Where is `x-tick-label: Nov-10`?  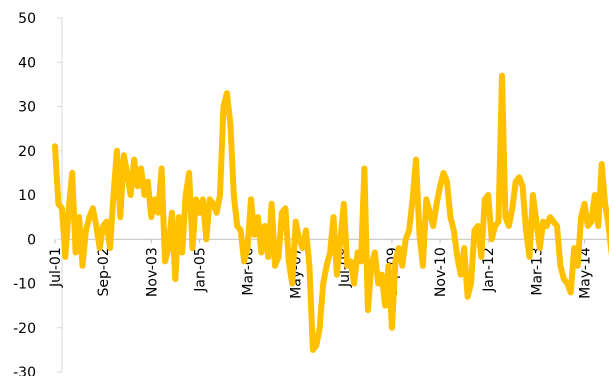
x-tick-label: Nov-10 is located at coordinates (441, 272).